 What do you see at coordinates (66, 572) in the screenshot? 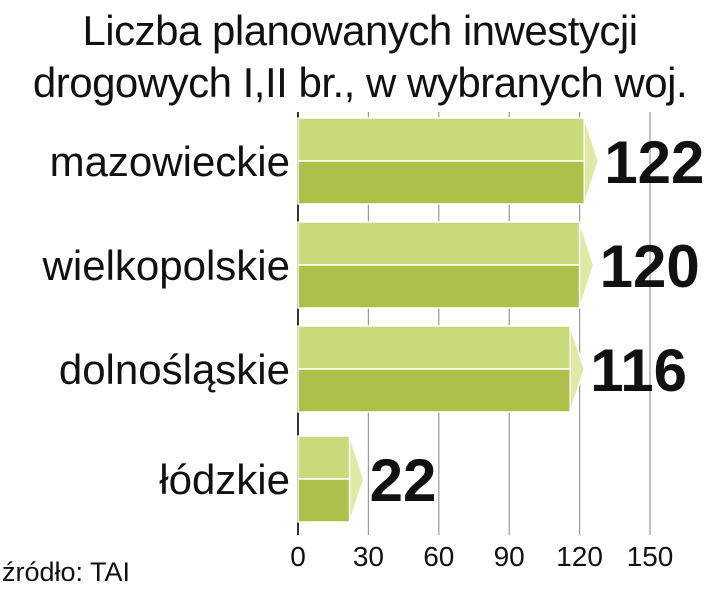
I see `source-note: źródło: TAI` at bounding box center [66, 572].